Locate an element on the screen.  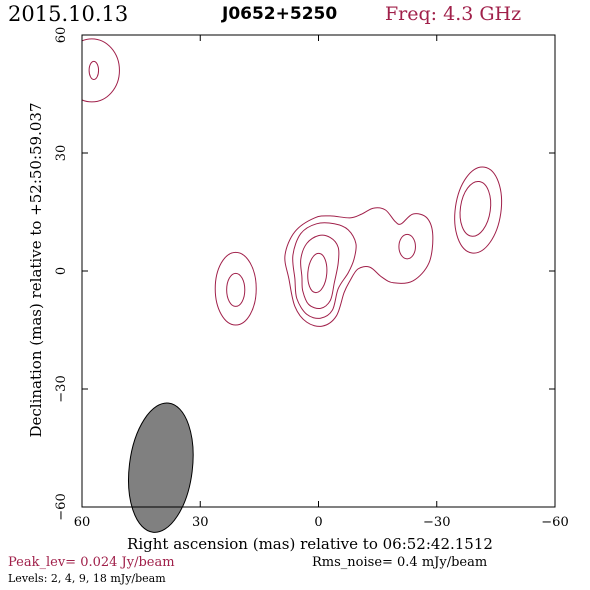
x-tick-label: −60 is located at coordinates (554, 522).